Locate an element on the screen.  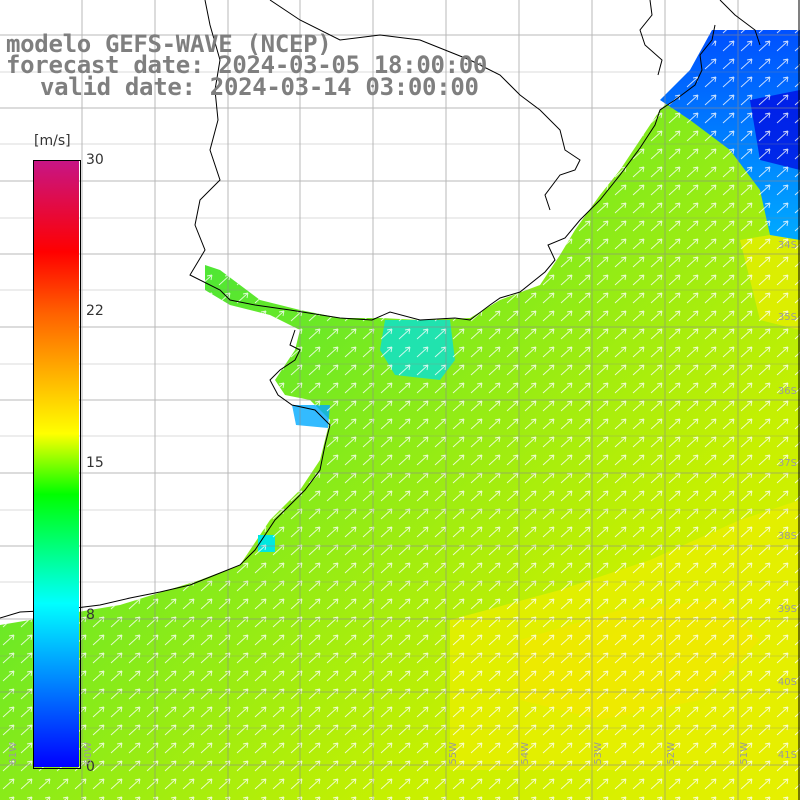
lat-label: 37S is located at coordinates (787, 463).